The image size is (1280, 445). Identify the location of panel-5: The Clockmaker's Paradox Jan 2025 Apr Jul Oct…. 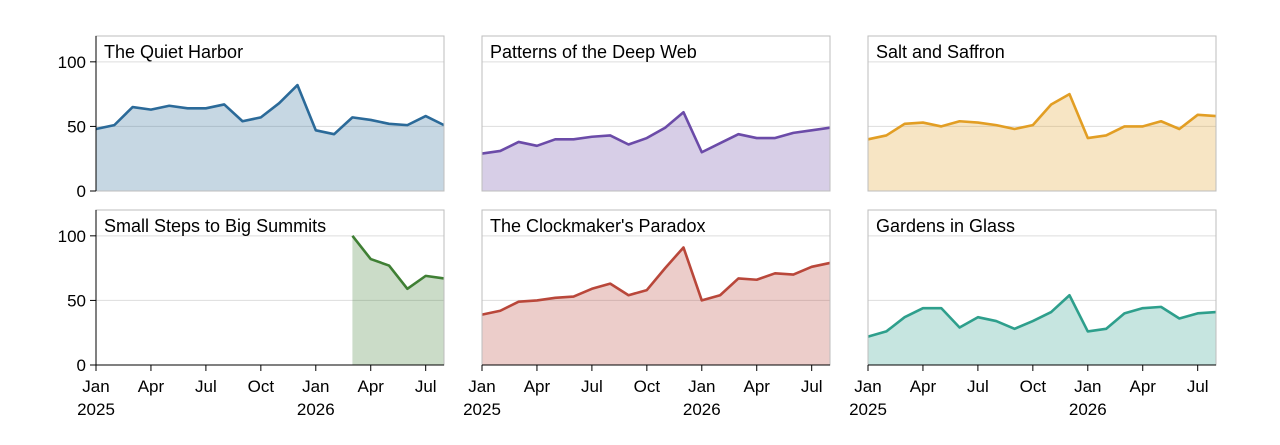
(646, 314).